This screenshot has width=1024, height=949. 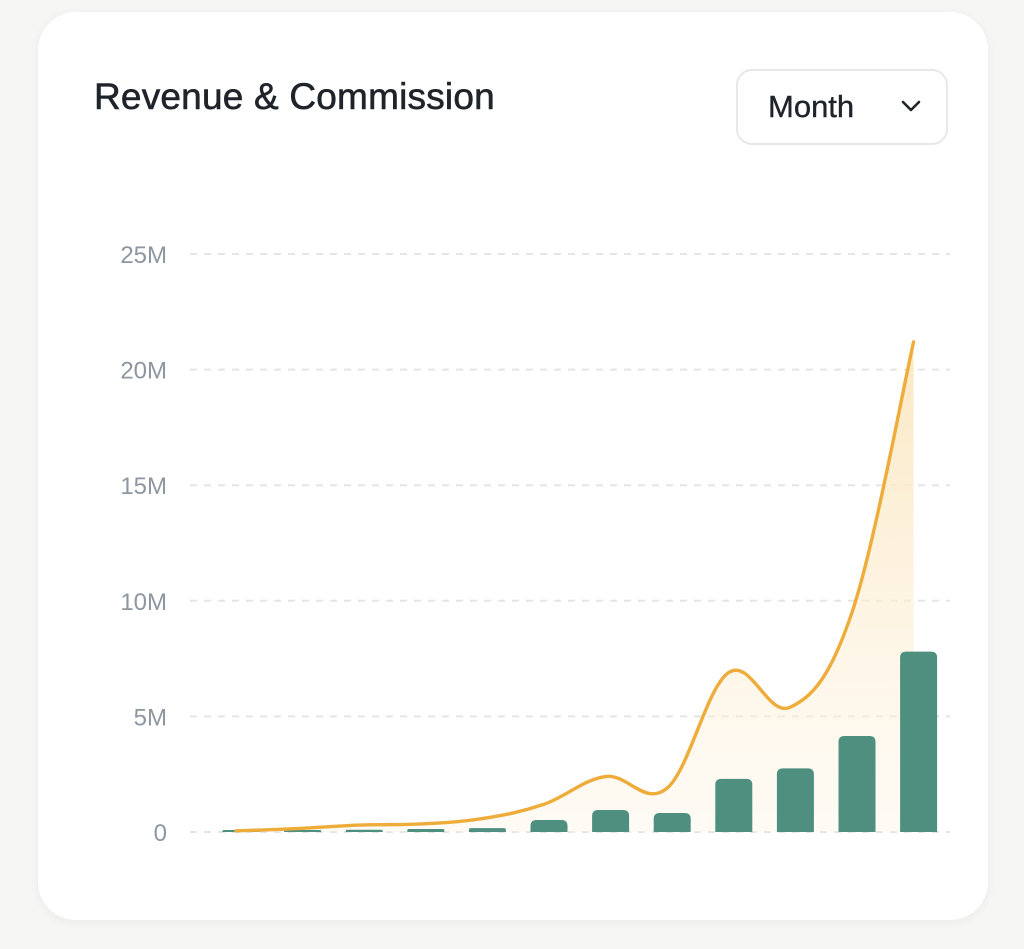 What do you see at coordinates (580, 741) in the screenshot?
I see `bar-series` at bounding box center [580, 741].